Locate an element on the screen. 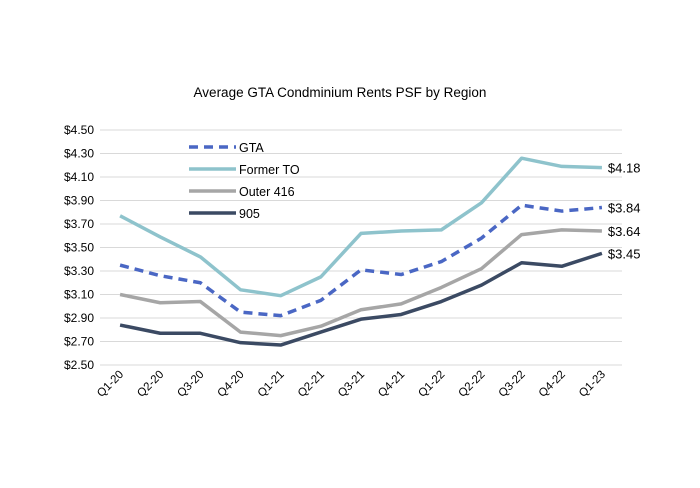 The width and height of the screenshot is (700, 488). y-tick-label: $3.30 is located at coordinates (79, 271).